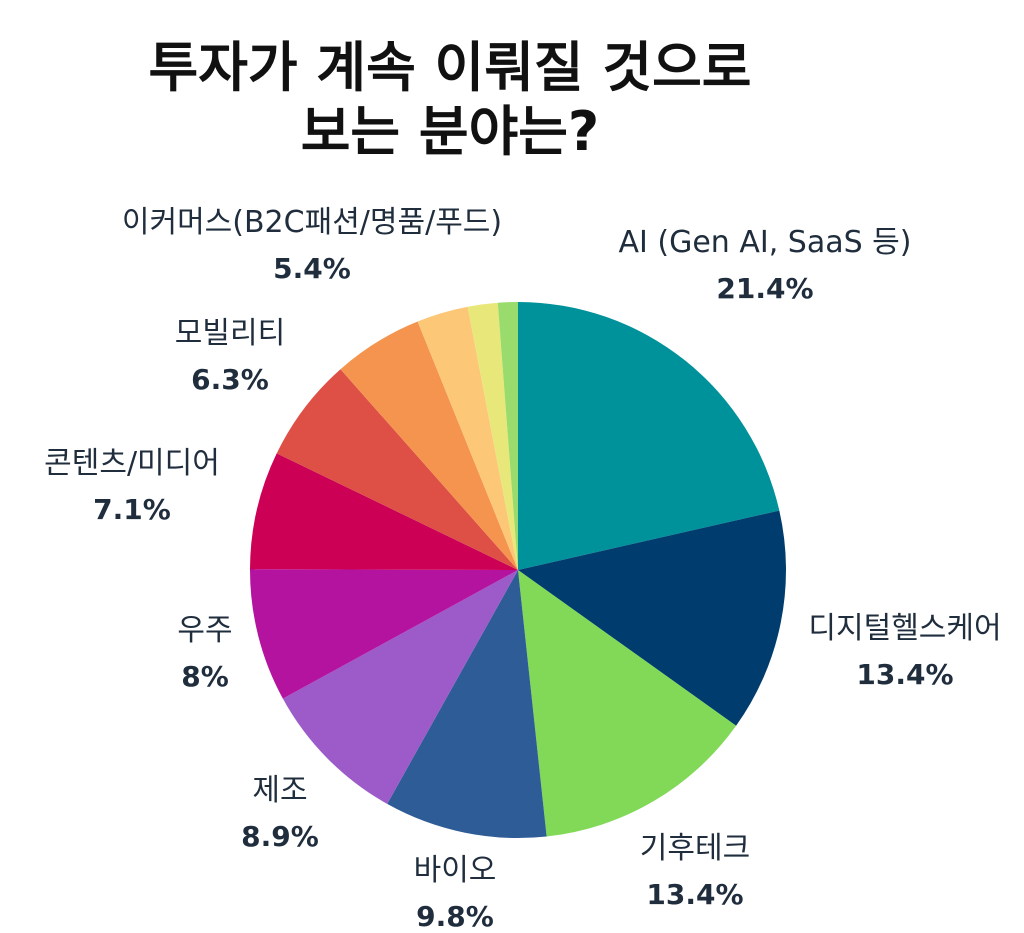 This screenshot has height=933, width=1024. I want to click on slice-label: 디지털헬스케어, so click(904, 628).